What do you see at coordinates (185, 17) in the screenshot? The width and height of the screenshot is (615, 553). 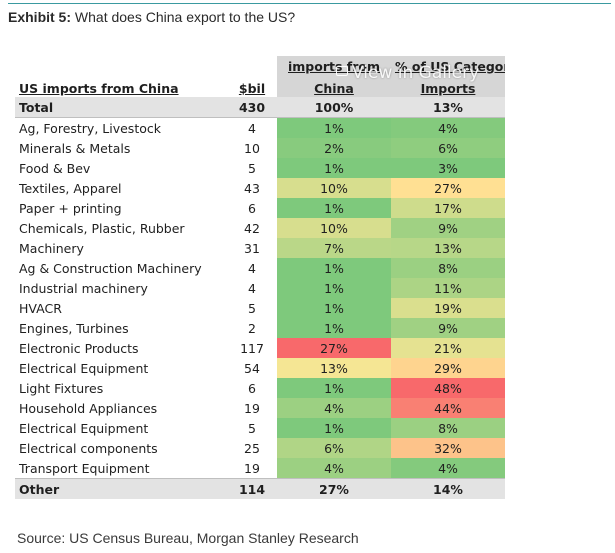 I see `exhibit-title-text: What does China export to the US?` at bounding box center [185, 17].